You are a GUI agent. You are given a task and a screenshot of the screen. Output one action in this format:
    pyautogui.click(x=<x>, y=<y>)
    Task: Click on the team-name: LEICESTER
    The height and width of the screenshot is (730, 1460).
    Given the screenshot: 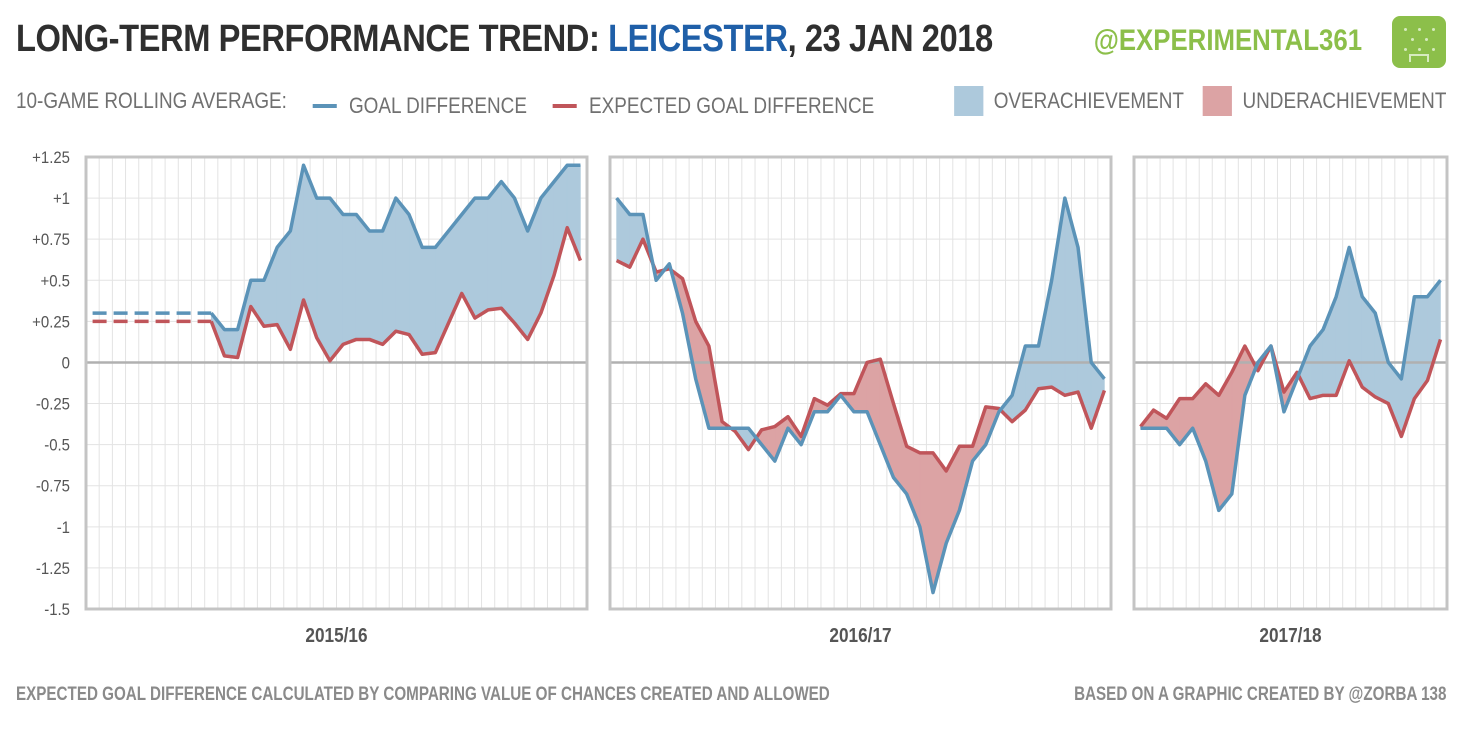 What is the action you would take?
    pyautogui.click(x=698, y=39)
    